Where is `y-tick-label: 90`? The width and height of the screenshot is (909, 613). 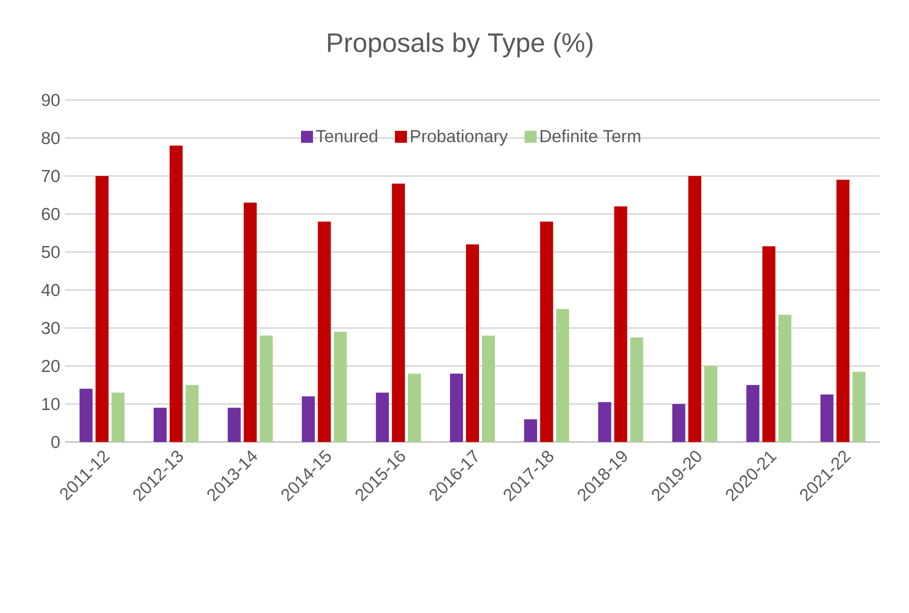 y-tick-label: 90 is located at coordinates (51, 100).